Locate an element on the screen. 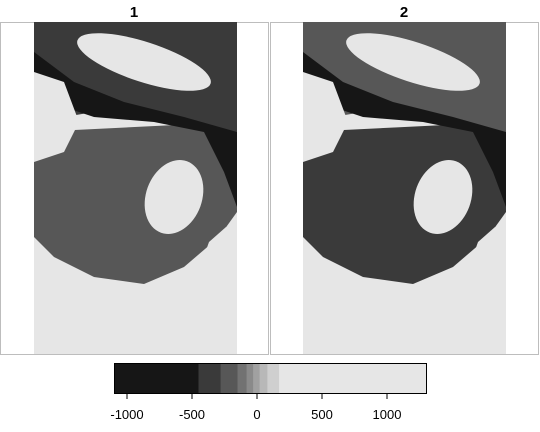  colorbar-tick-label-3: 500 is located at coordinates (322, 414).